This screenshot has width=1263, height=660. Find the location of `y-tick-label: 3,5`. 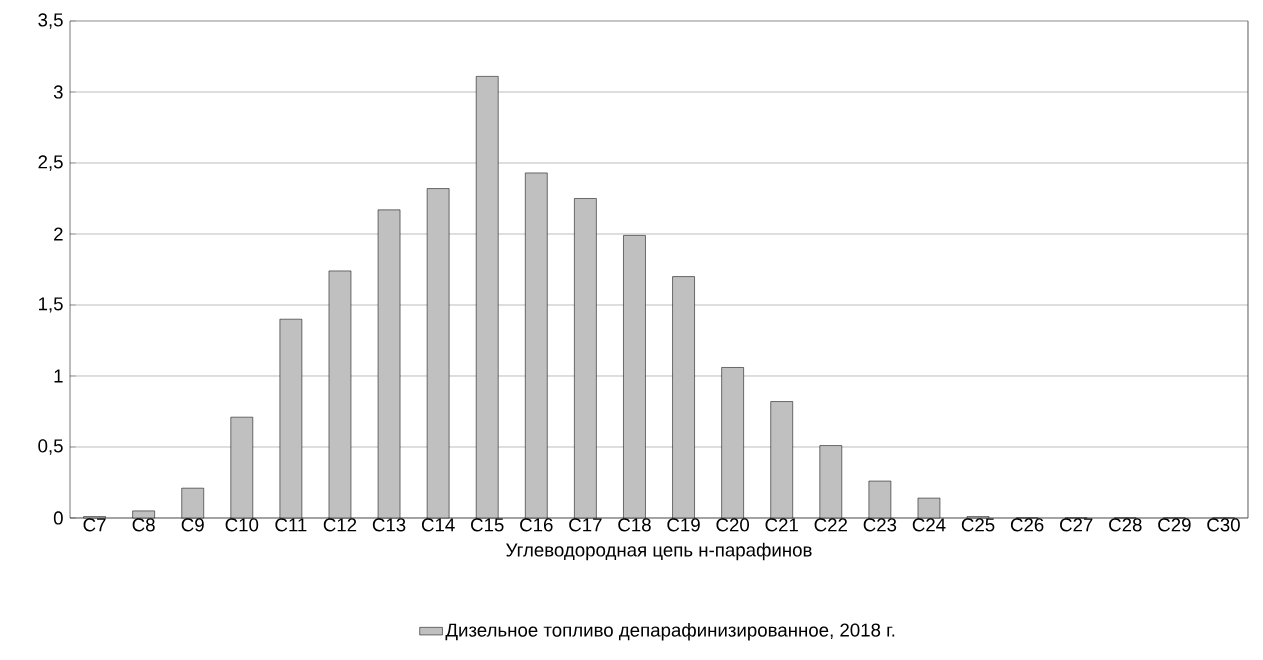

y-tick-label: 3,5 is located at coordinates (50, 21).